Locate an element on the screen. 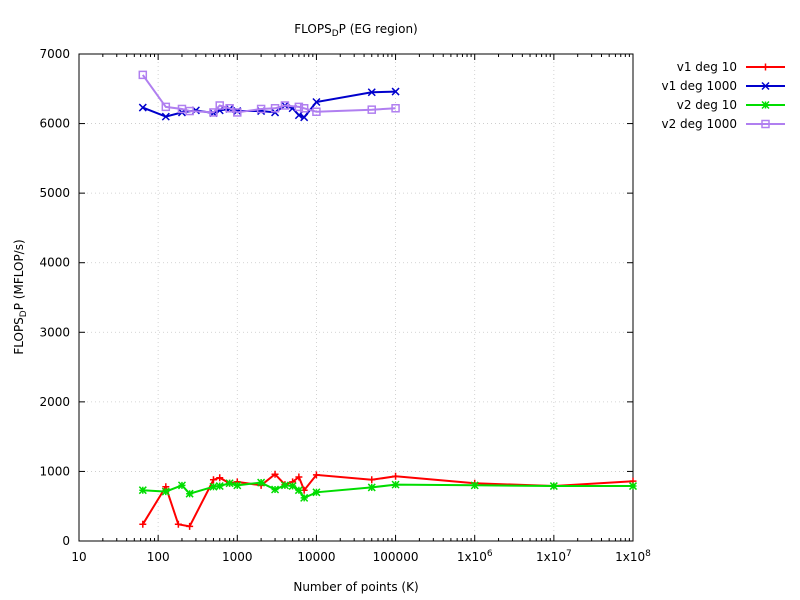 The image size is (800, 600). x-tick-label: 10 is located at coordinates (78, 557).